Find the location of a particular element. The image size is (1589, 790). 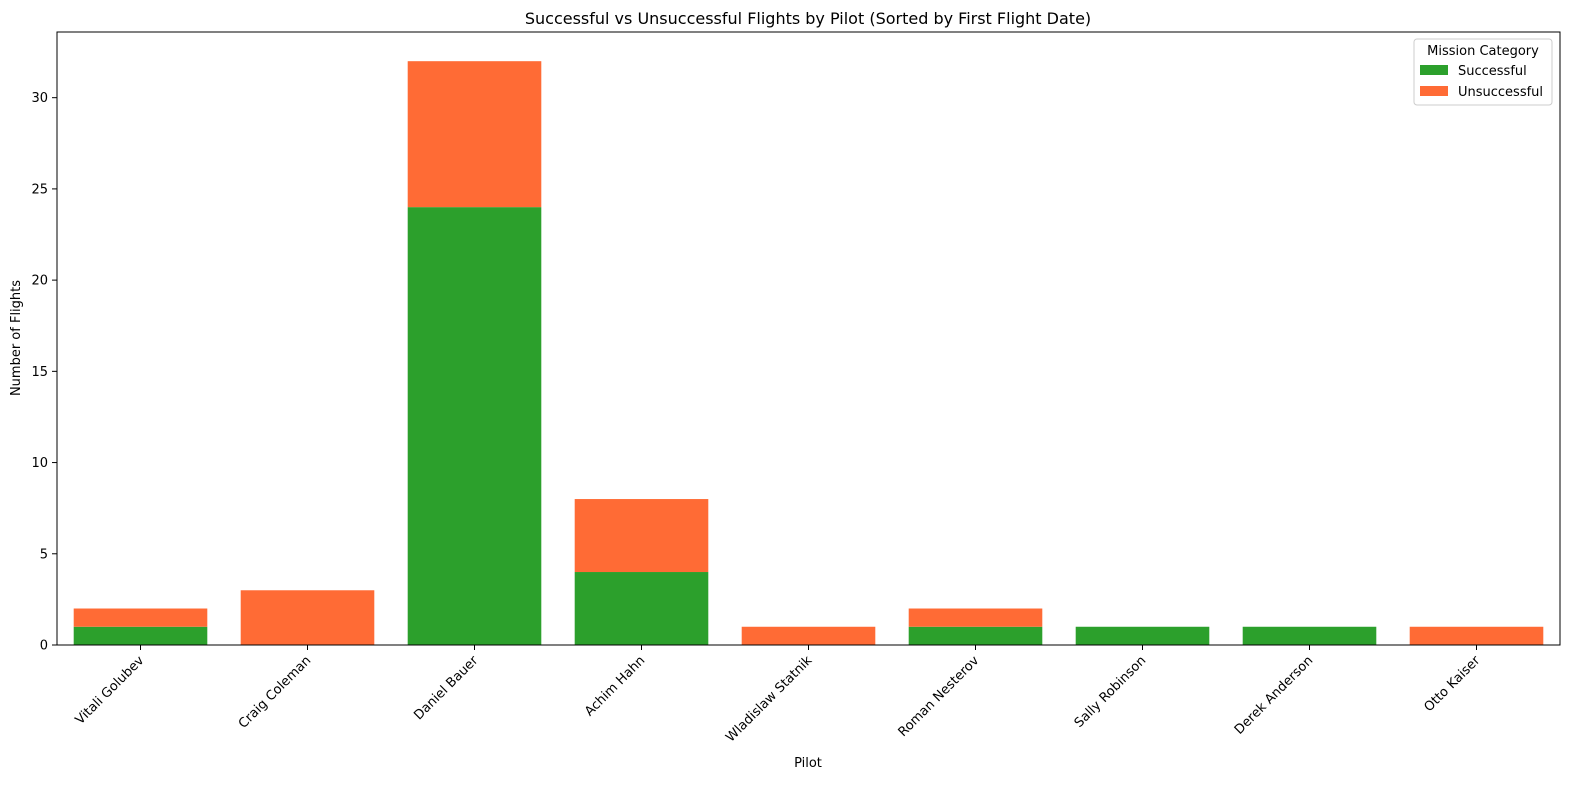

legend: Mission Category Successful Unsuccessful is located at coordinates (1483, 72).